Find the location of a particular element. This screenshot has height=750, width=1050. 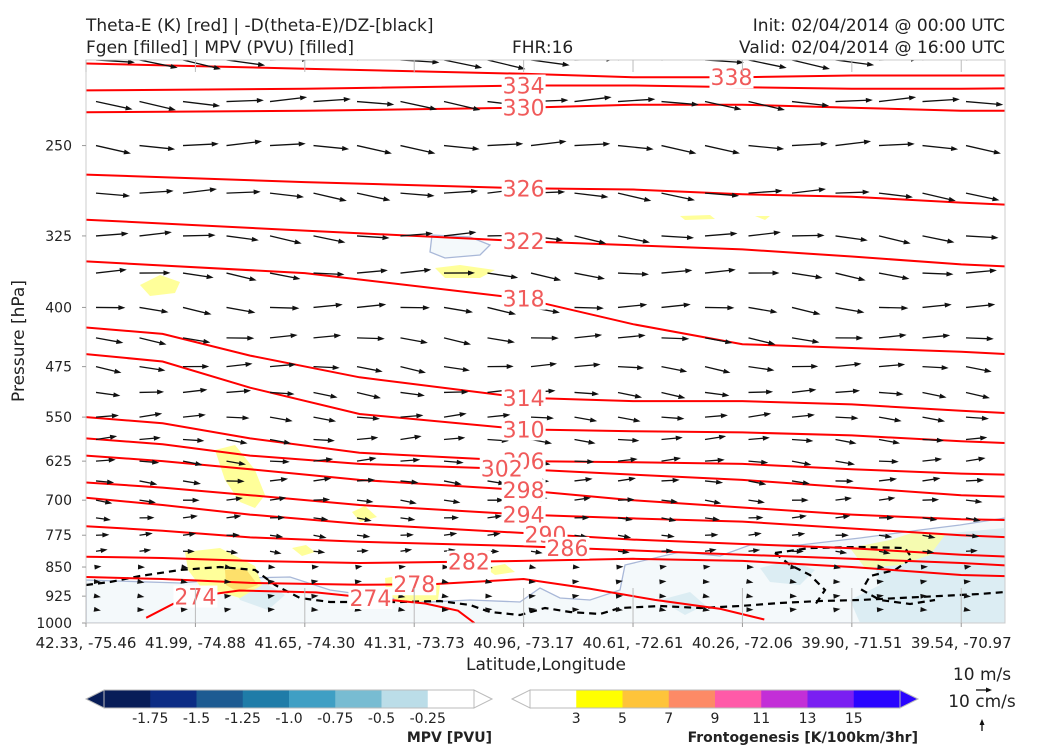

colorbar-tick-label: 3 is located at coordinates (576, 719).